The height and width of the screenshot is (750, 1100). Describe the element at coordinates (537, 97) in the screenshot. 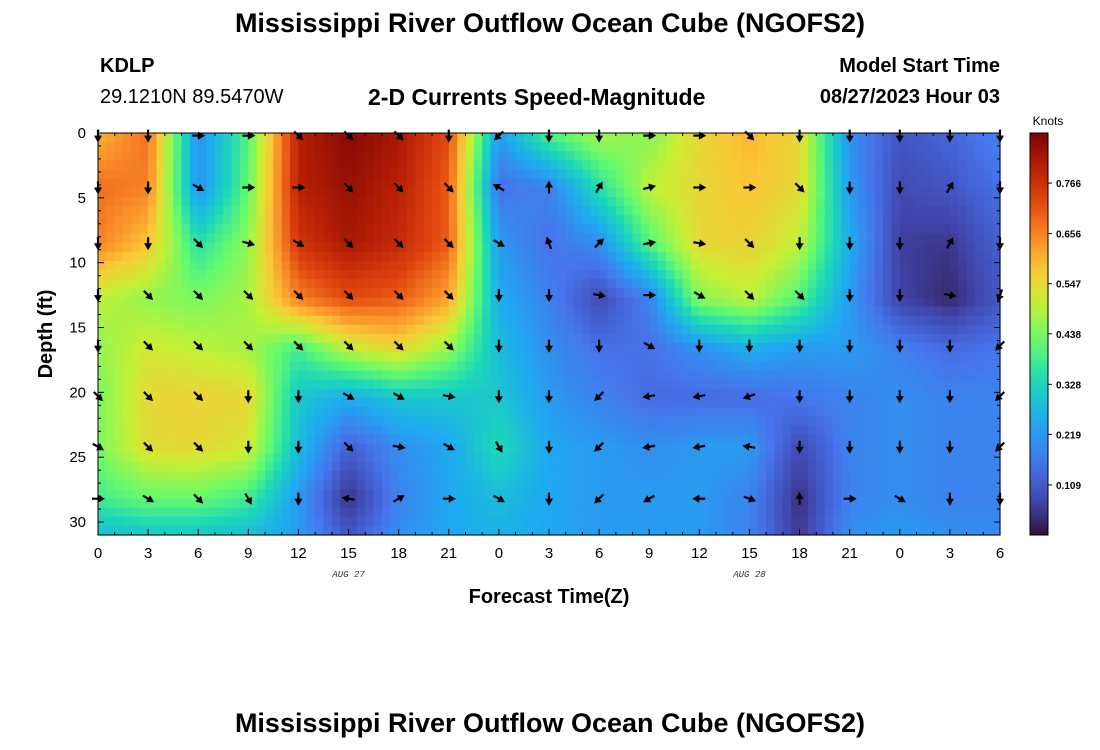

I see `chart-subtitle: 2-D Currents Speed-Magnitude` at that location.